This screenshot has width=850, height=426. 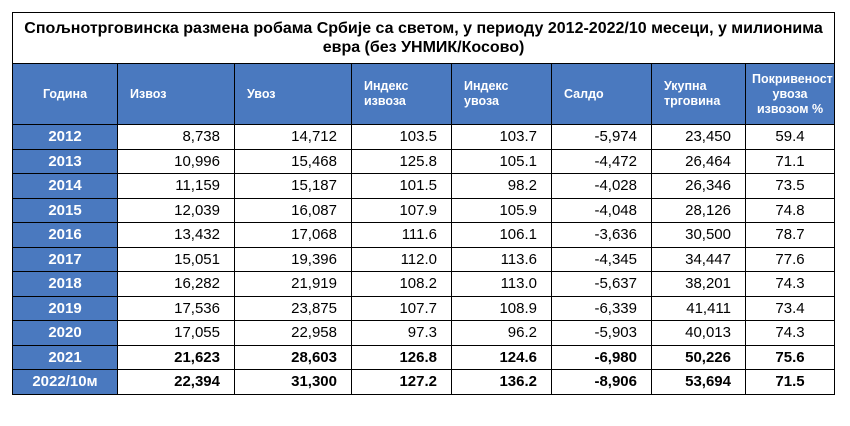 I want to click on coverage-cell: 77.6, so click(x=790, y=259).